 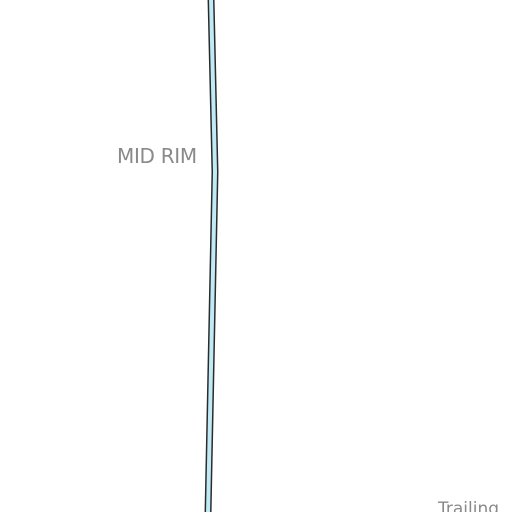 I want to click on route-line, so click(x=211, y=256).